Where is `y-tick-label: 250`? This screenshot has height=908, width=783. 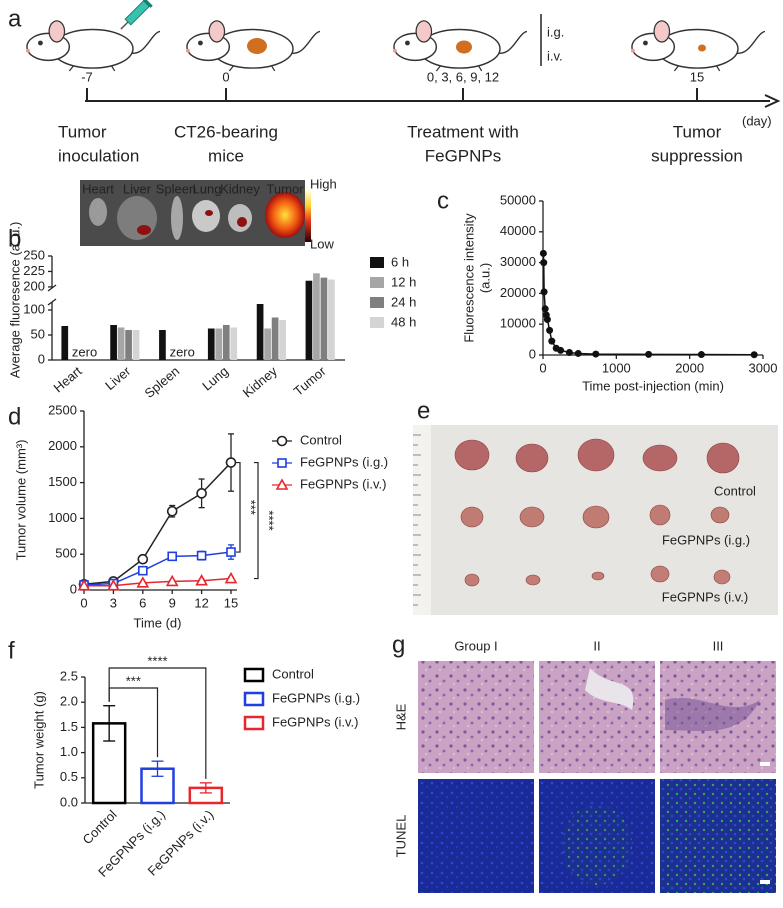 y-tick-label: 250 is located at coordinates (34, 254).